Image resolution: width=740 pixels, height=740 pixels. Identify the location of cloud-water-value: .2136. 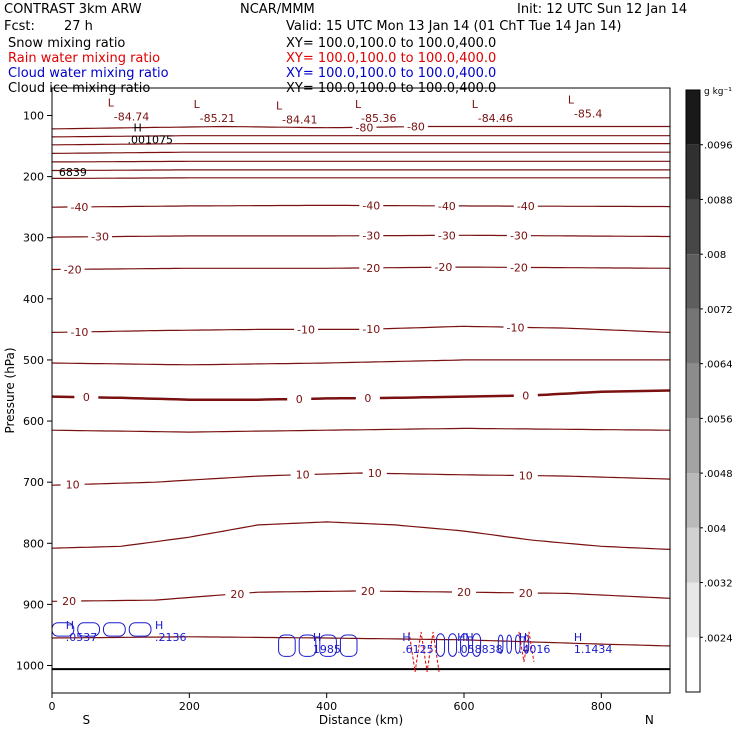
(171, 637).